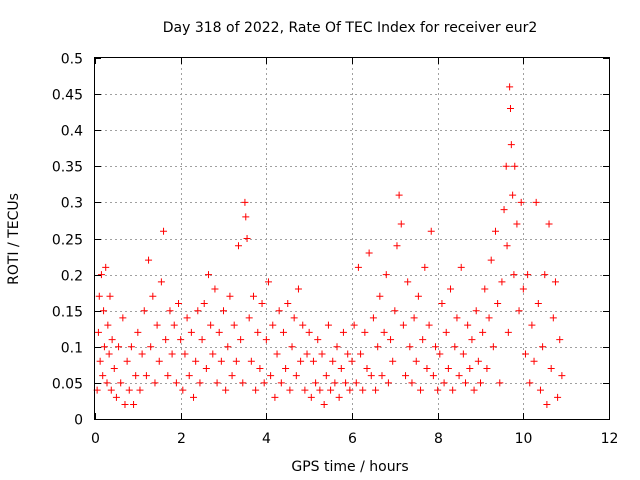 The width and height of the screenshot is (640, 480). Describe the element at coordinates (67, 385) in the screenshot. I see `y-tick-label: 0.05` at that location.